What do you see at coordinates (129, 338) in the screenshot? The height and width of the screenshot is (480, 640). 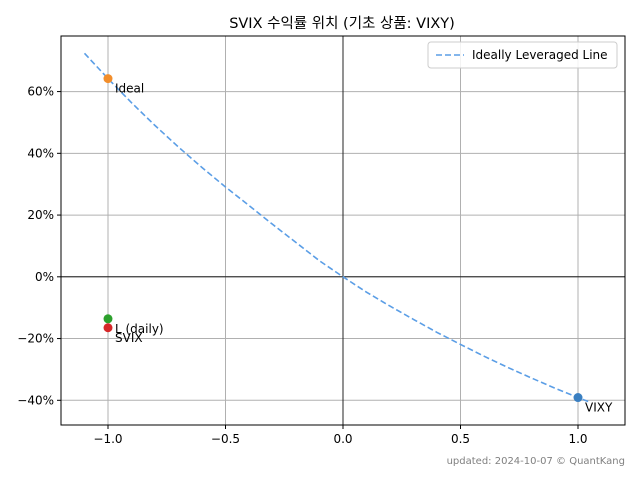 I see `label-svix: SVIX` at bounding box center [129, 338].